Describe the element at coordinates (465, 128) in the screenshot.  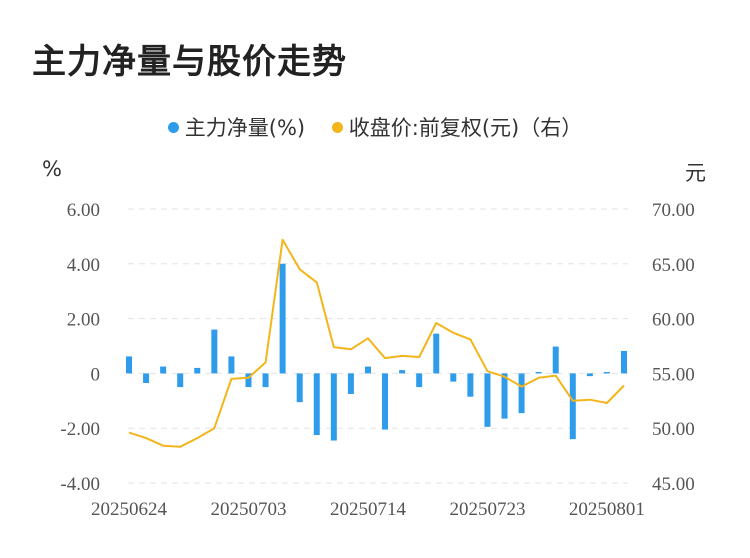
I see `legend-line-label: 收盘价:前复权(元)（右）` at that location.